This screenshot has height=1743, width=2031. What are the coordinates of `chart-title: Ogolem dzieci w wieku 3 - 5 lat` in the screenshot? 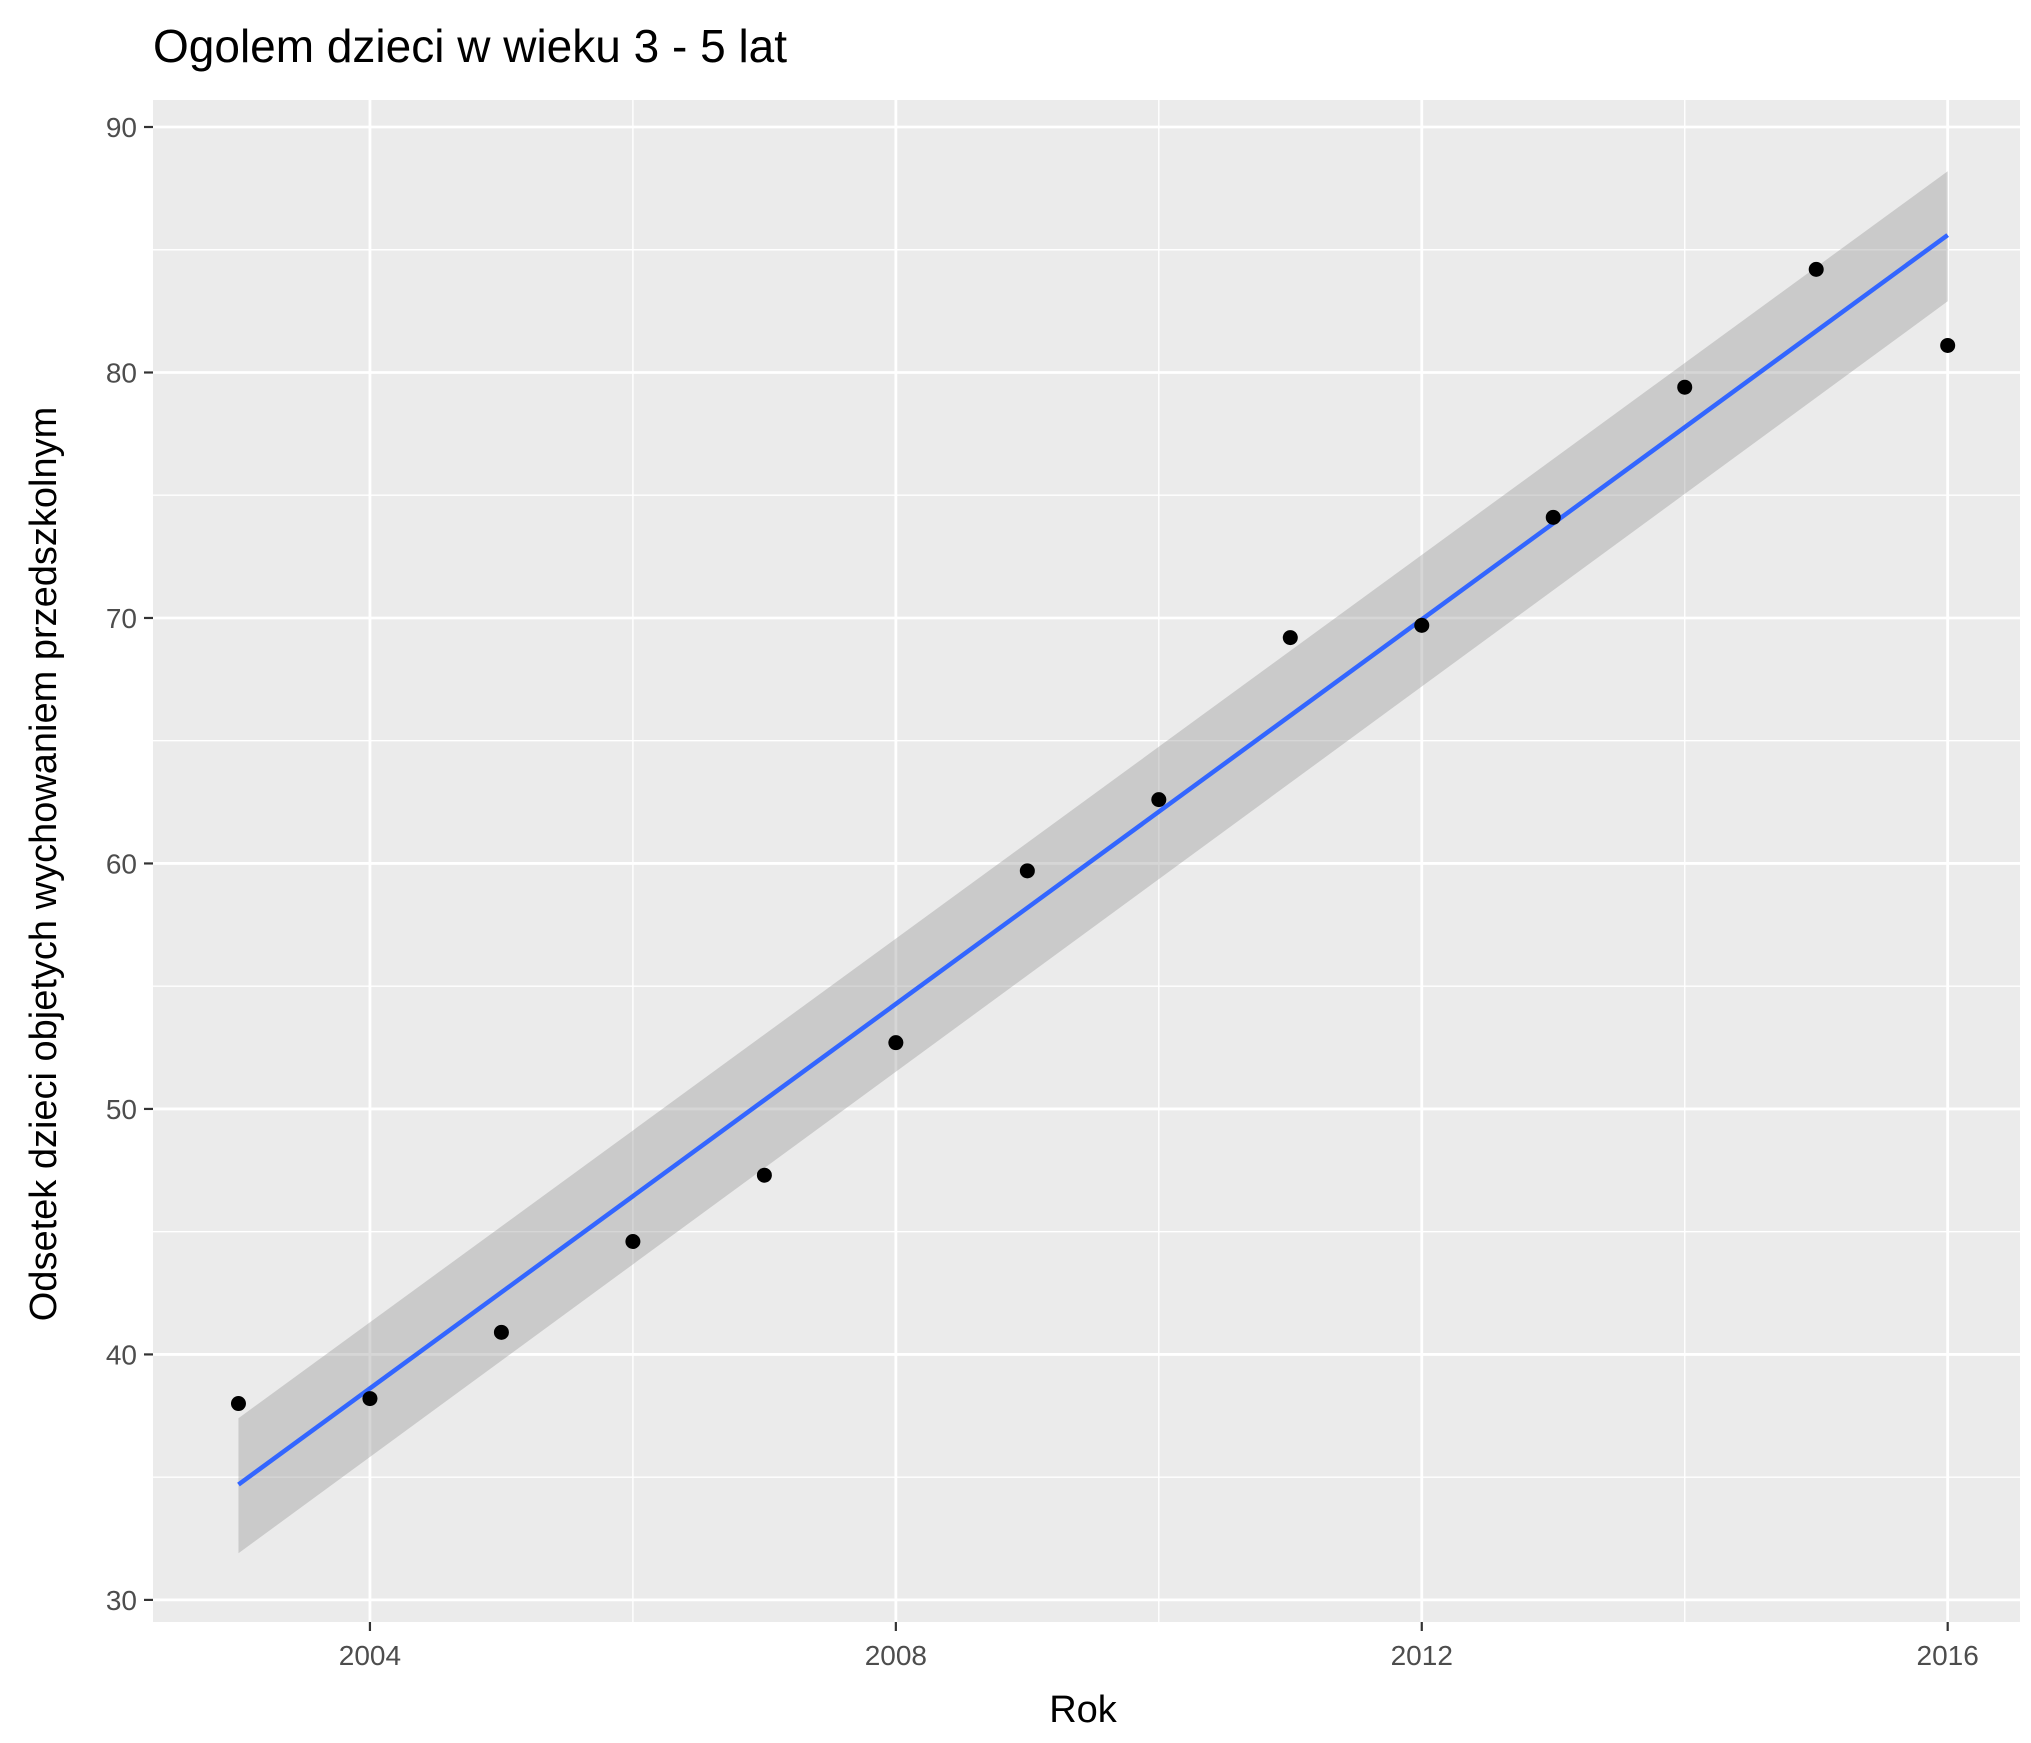 It's located at (470, 46).